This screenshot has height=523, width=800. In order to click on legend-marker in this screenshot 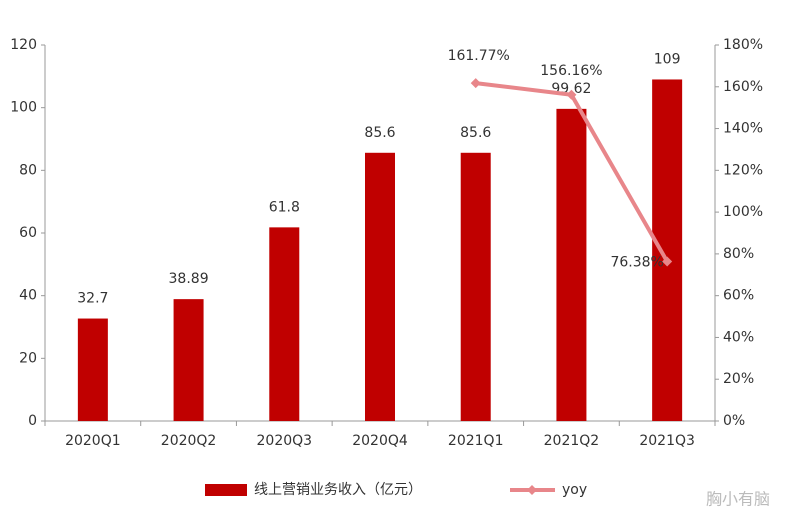, I will do `click(532, 490)`.